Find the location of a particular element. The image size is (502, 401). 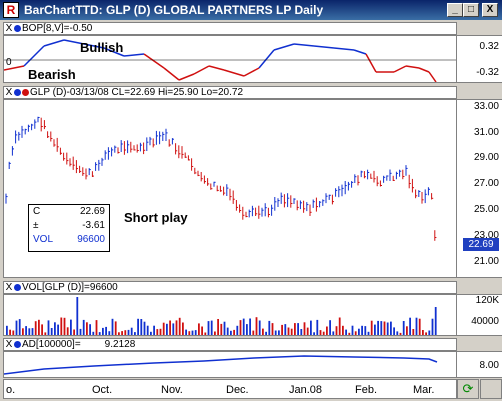

ad-panel is located at coordinates (230, 364).